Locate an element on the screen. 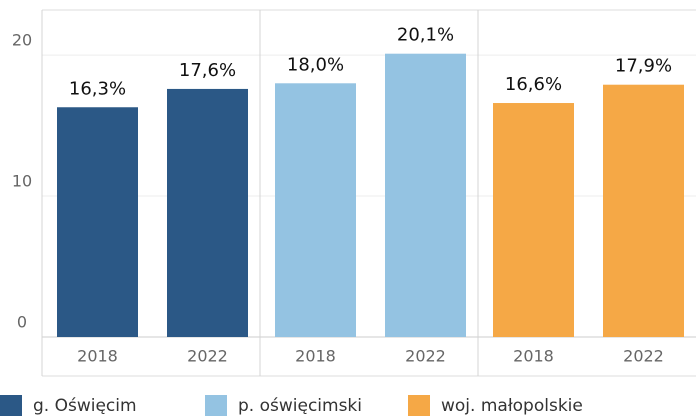 Image resolution: width=696 pixels, height=416 pixels. value-label: 17,9% is located at coordinates (643, 66).